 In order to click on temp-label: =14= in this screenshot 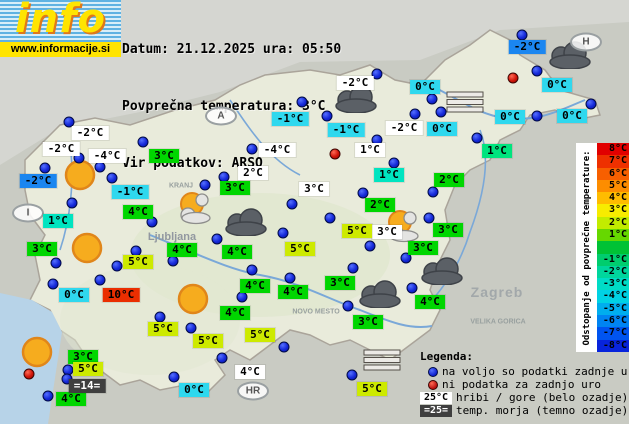, I will do `click(87, 386)`.